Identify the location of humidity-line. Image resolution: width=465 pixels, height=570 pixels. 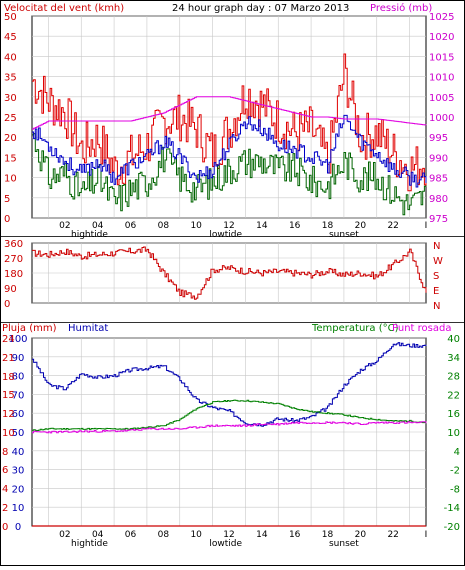
(229, 384).